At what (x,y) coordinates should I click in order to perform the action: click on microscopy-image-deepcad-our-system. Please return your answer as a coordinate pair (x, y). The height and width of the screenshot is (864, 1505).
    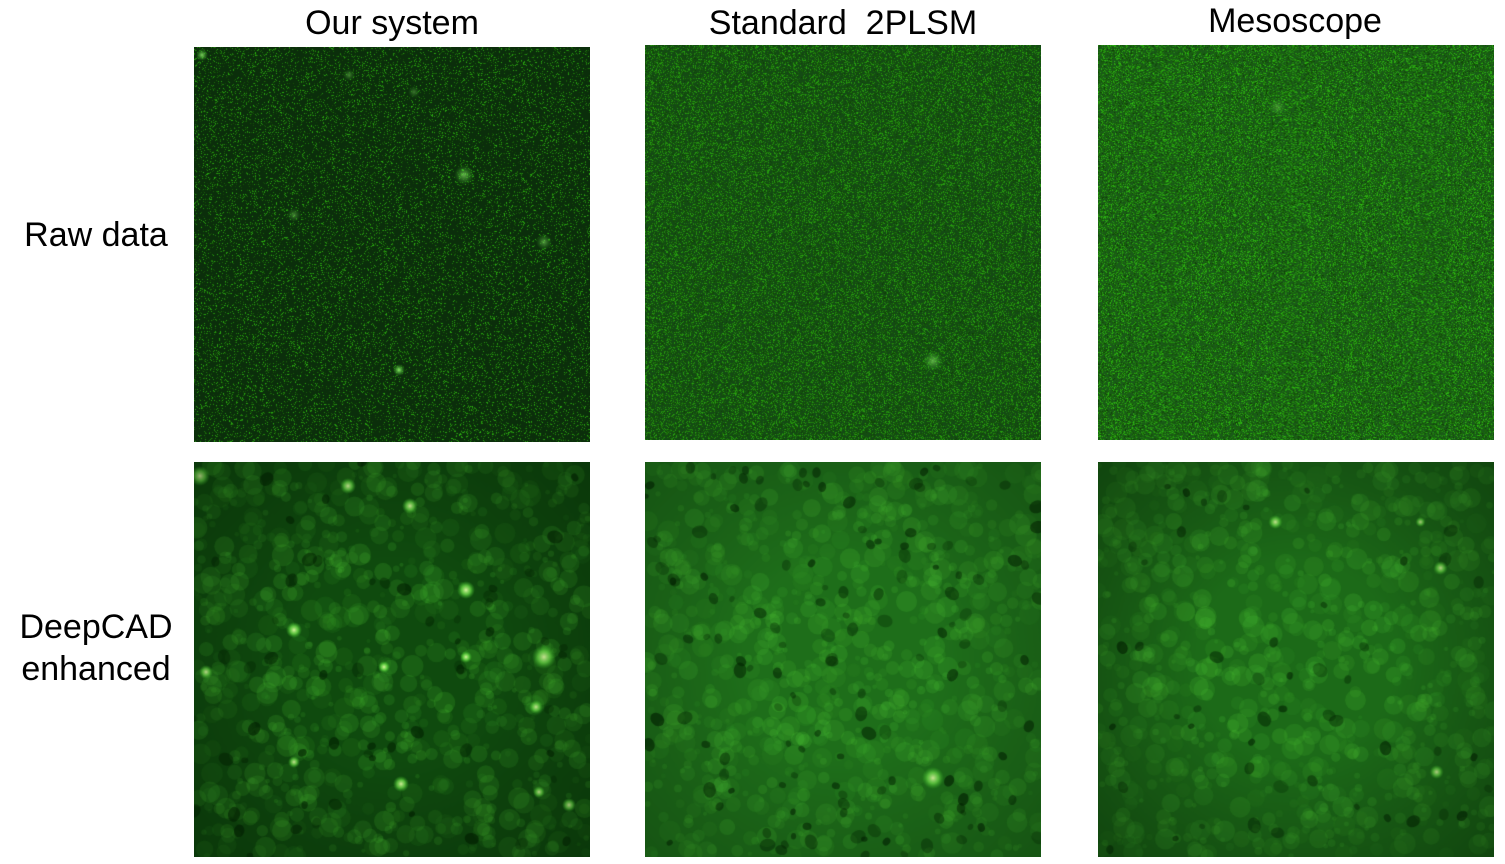
    Looking at the image, I should click on (392, 659).